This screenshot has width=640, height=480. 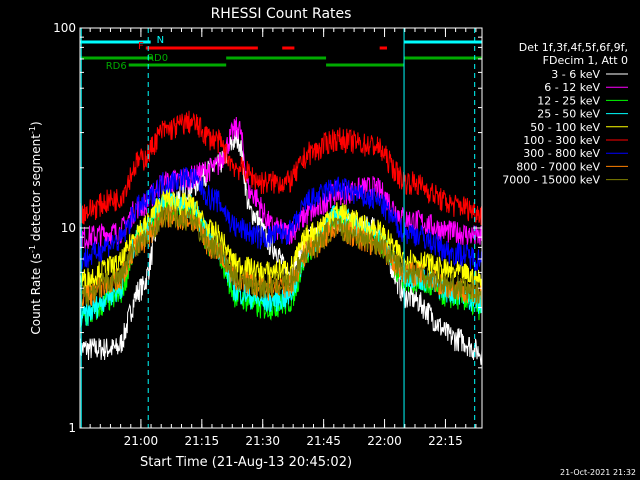 What do you see at coordinates (72, 428) in the screenshot?
I see `y-tick-label: 1` at bounding box center [72, 428].